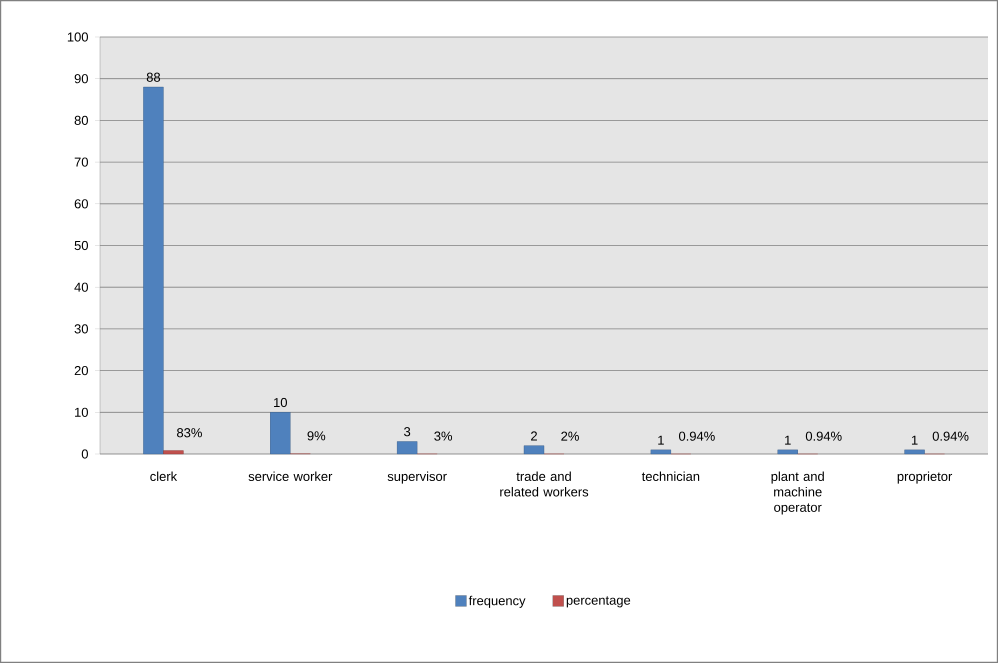 The height and width of the screenshot is (663, 998). I want to click on y-tick-label: 90, so click(81, 79).